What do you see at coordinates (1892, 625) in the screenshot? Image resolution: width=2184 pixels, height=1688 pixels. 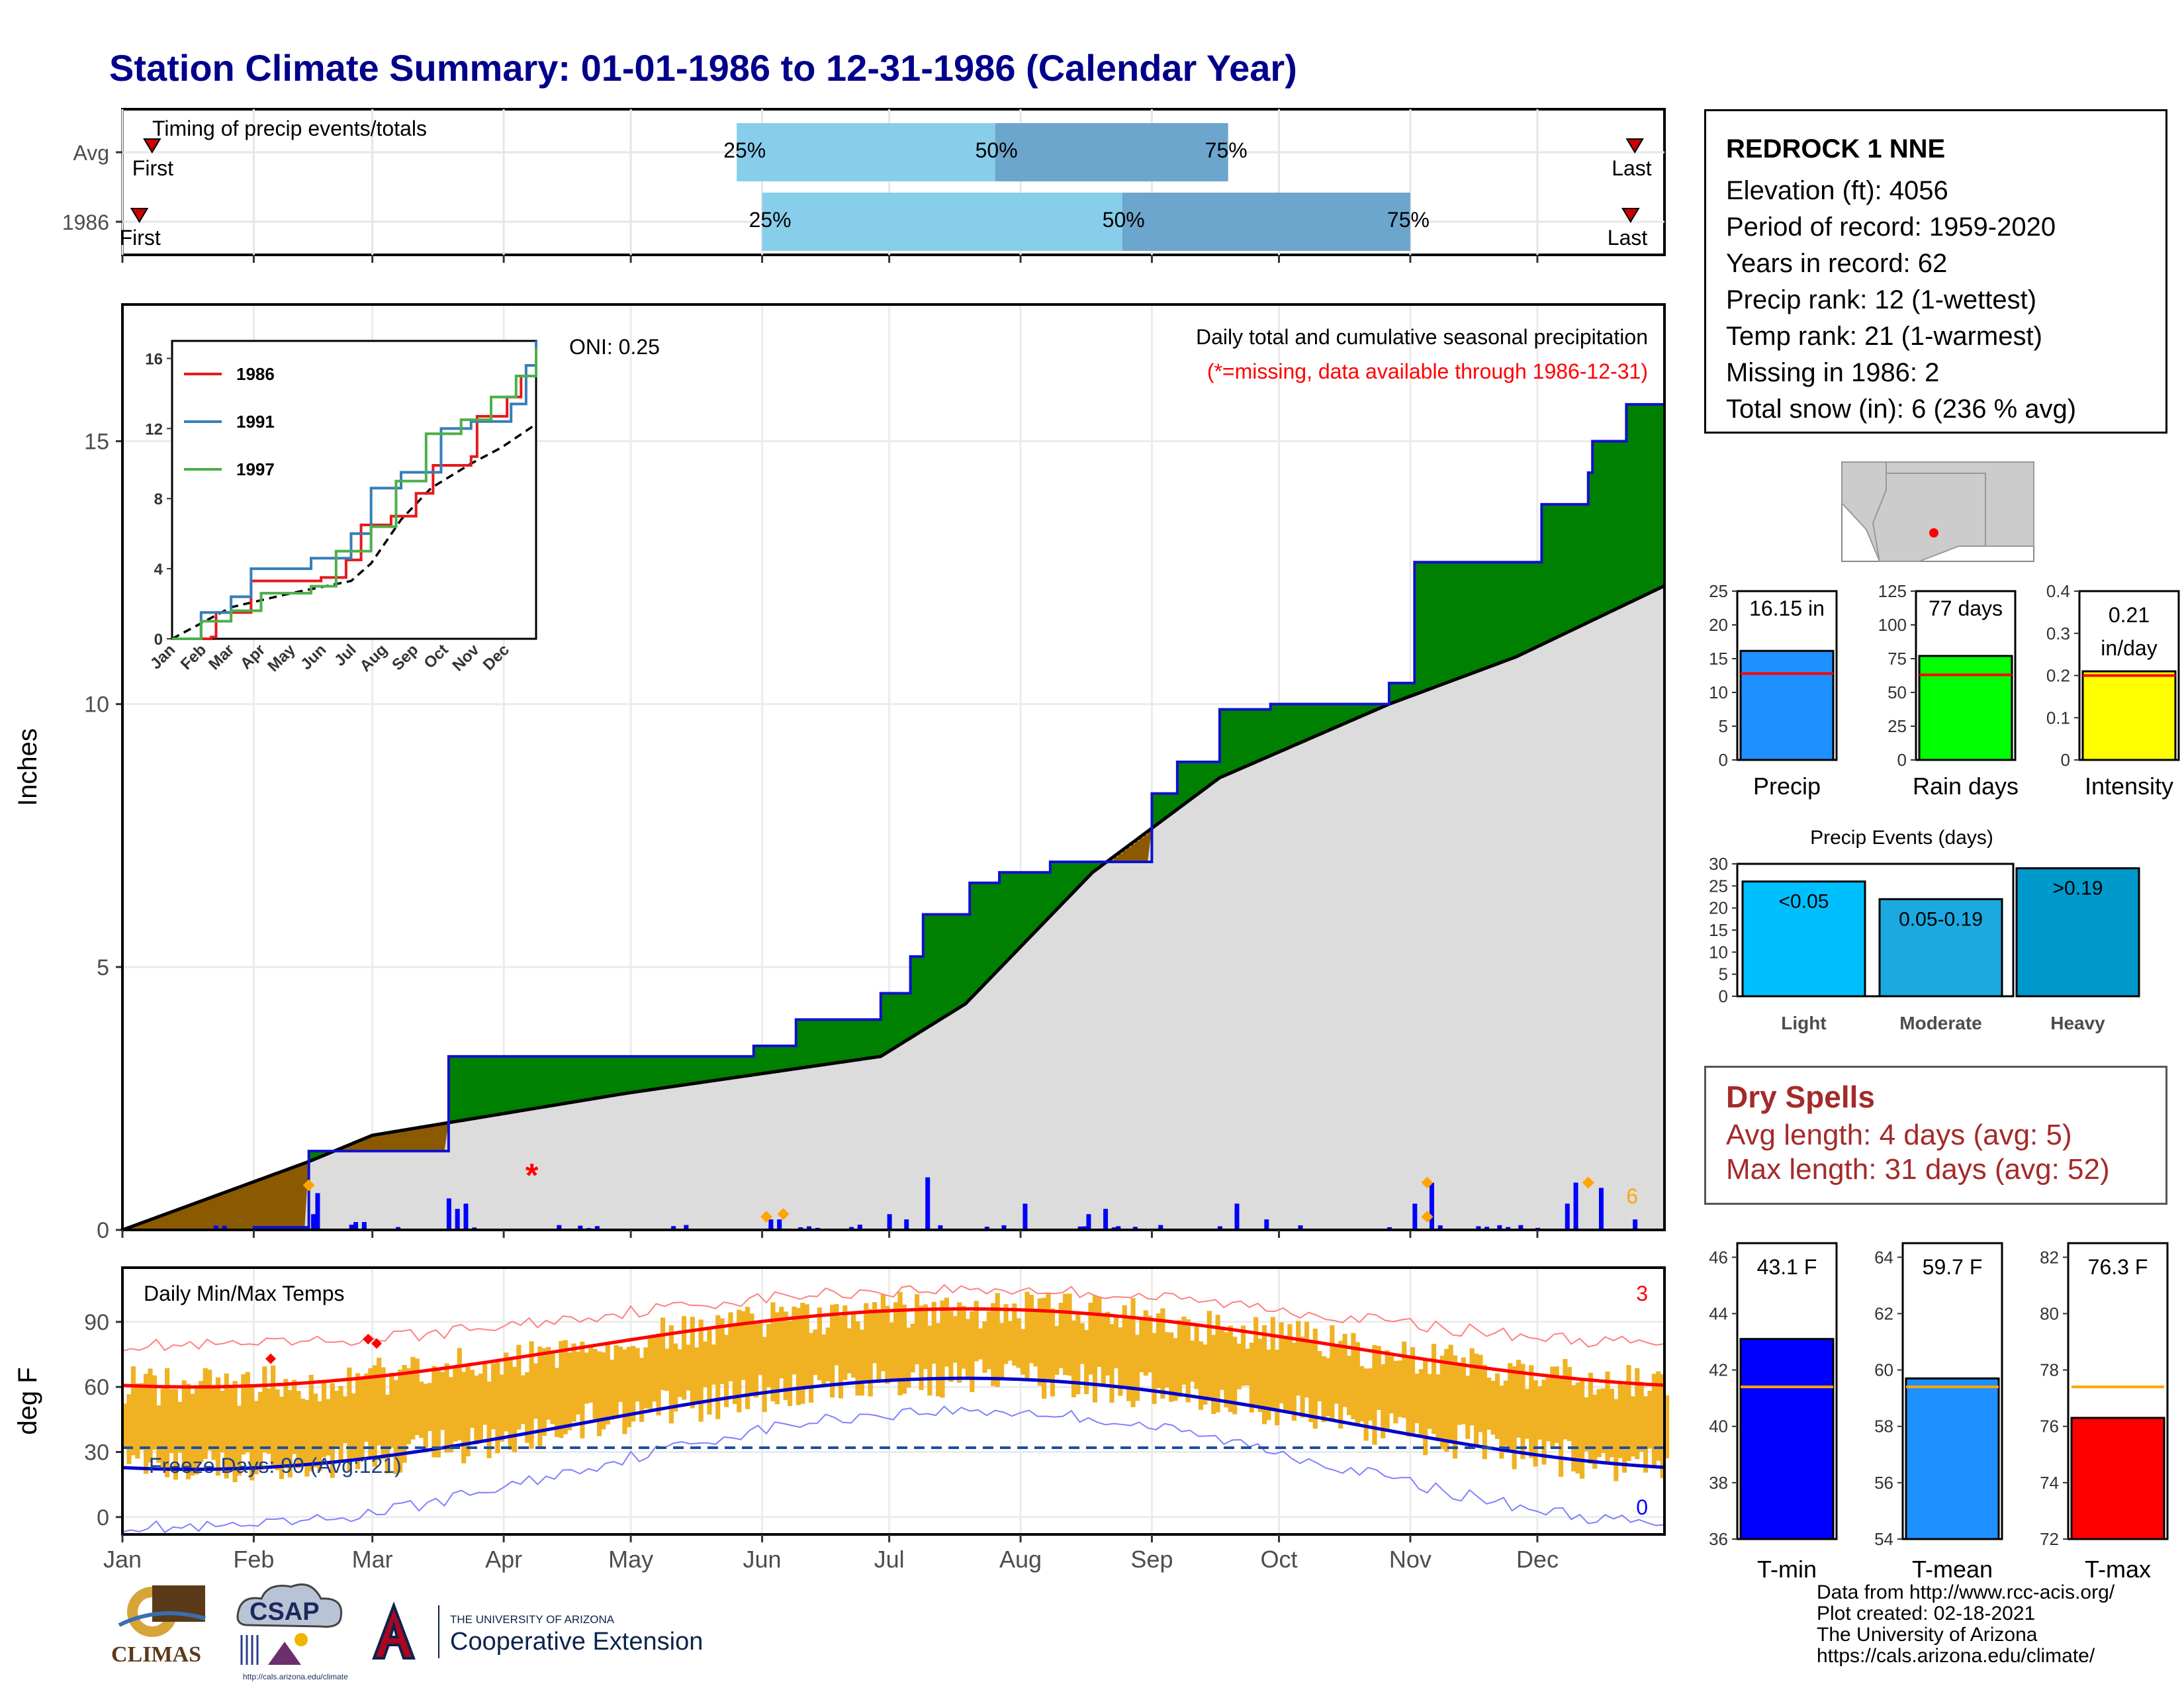 I see `raindays-y-tick: 100` at bounding box center [1892, 625].